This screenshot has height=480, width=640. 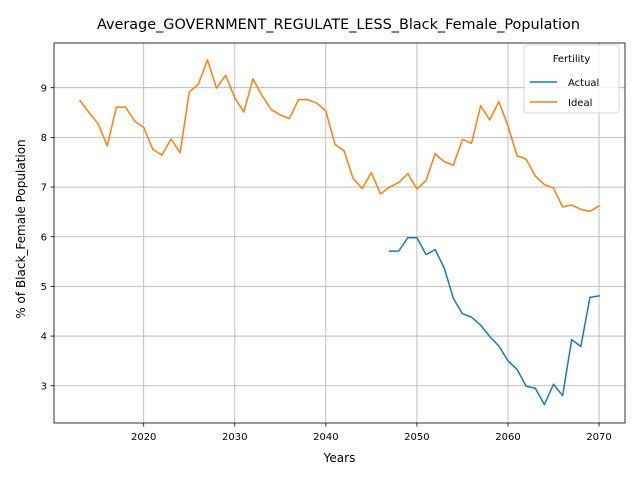 What do you see at coordinates (234, 437) in the screenshot?
I see `x-tick-label: 2030` at bounding box center [234, 437].